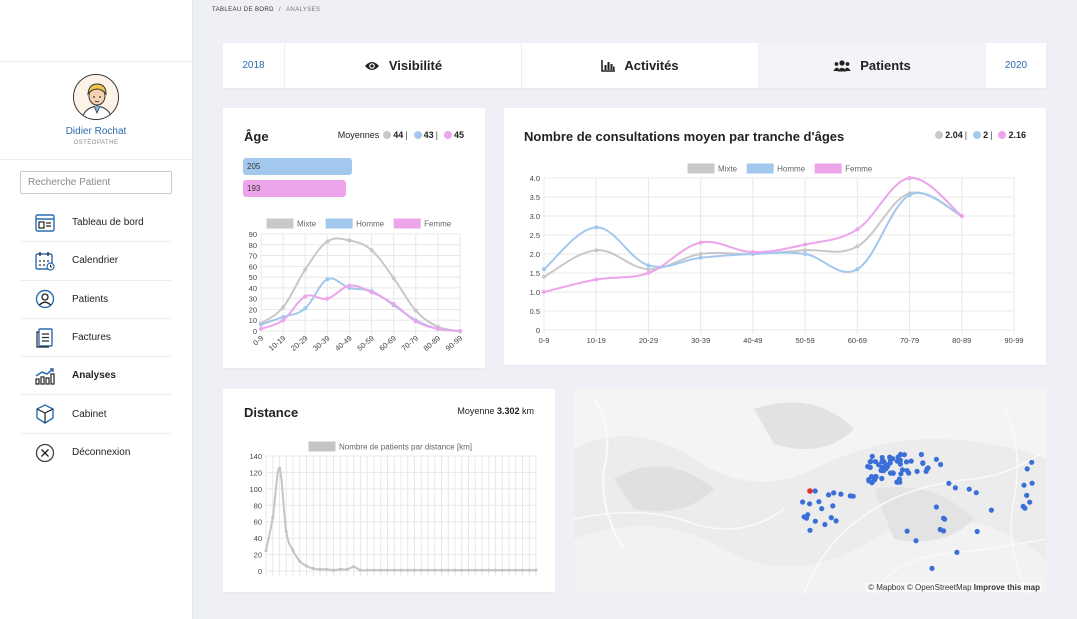 The image size is (1077, 619). What do you see at coordinates (1016, 65) in the screenshot?
I see `next-year-button: 2020` at bounding box center [1016, 65].